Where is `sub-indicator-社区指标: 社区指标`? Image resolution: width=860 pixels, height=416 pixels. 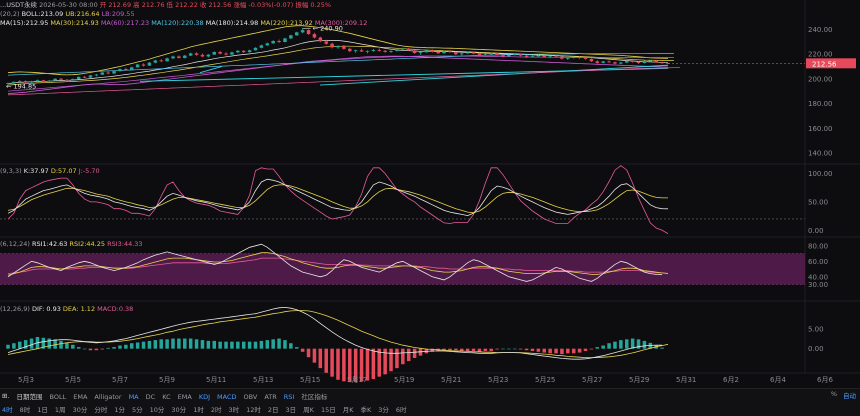
sub-indicator-社区指标: 社区指标 is located at coordinates (314, 396).